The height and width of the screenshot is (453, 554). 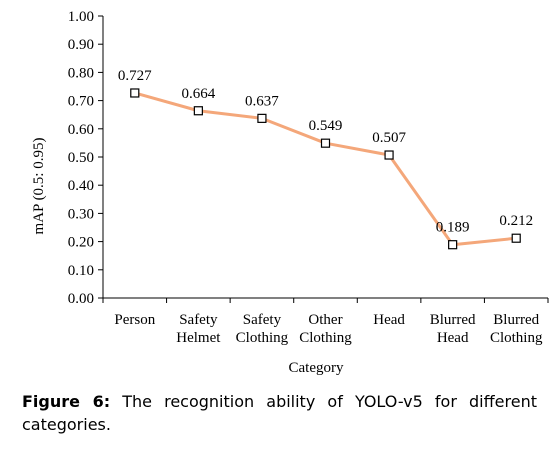 I want to click on y-tick-label: 0.80, so click(x=81, y=73).